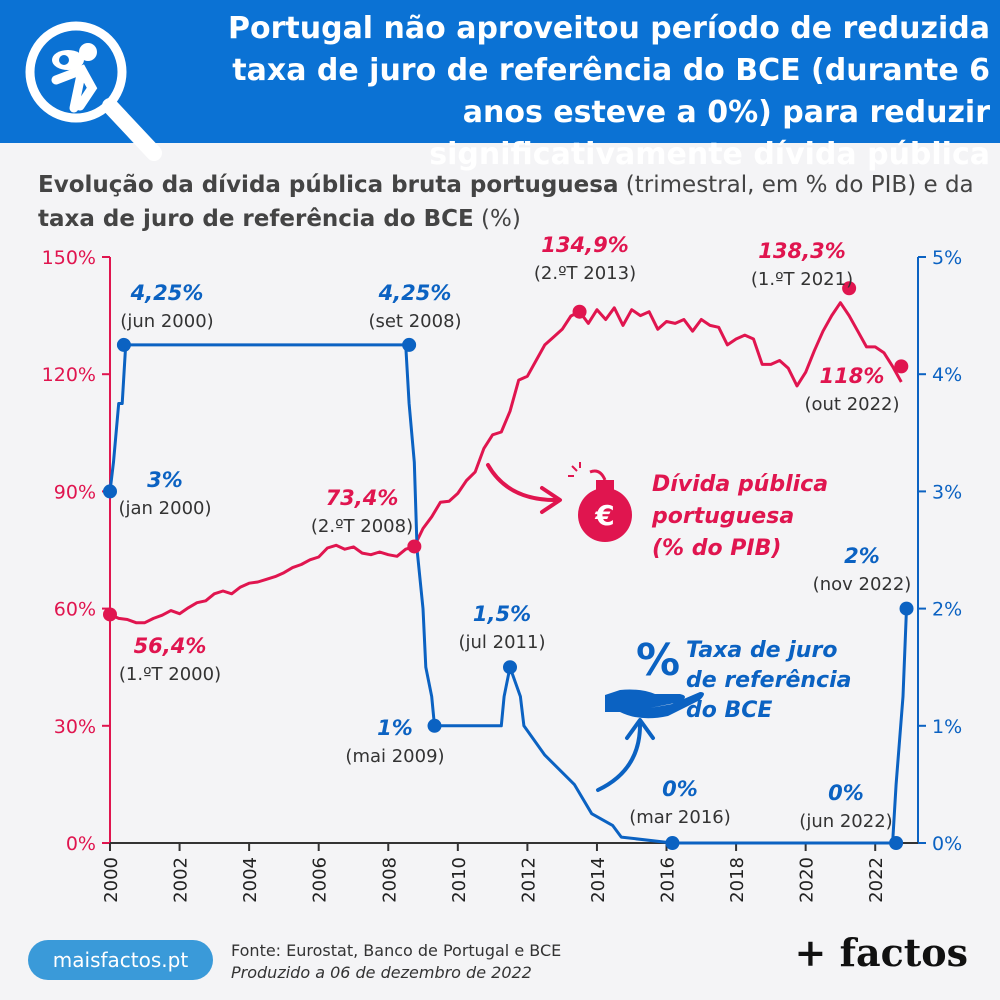  I want to click on debt-legend-label: (% do PIB), so click(716, 548).